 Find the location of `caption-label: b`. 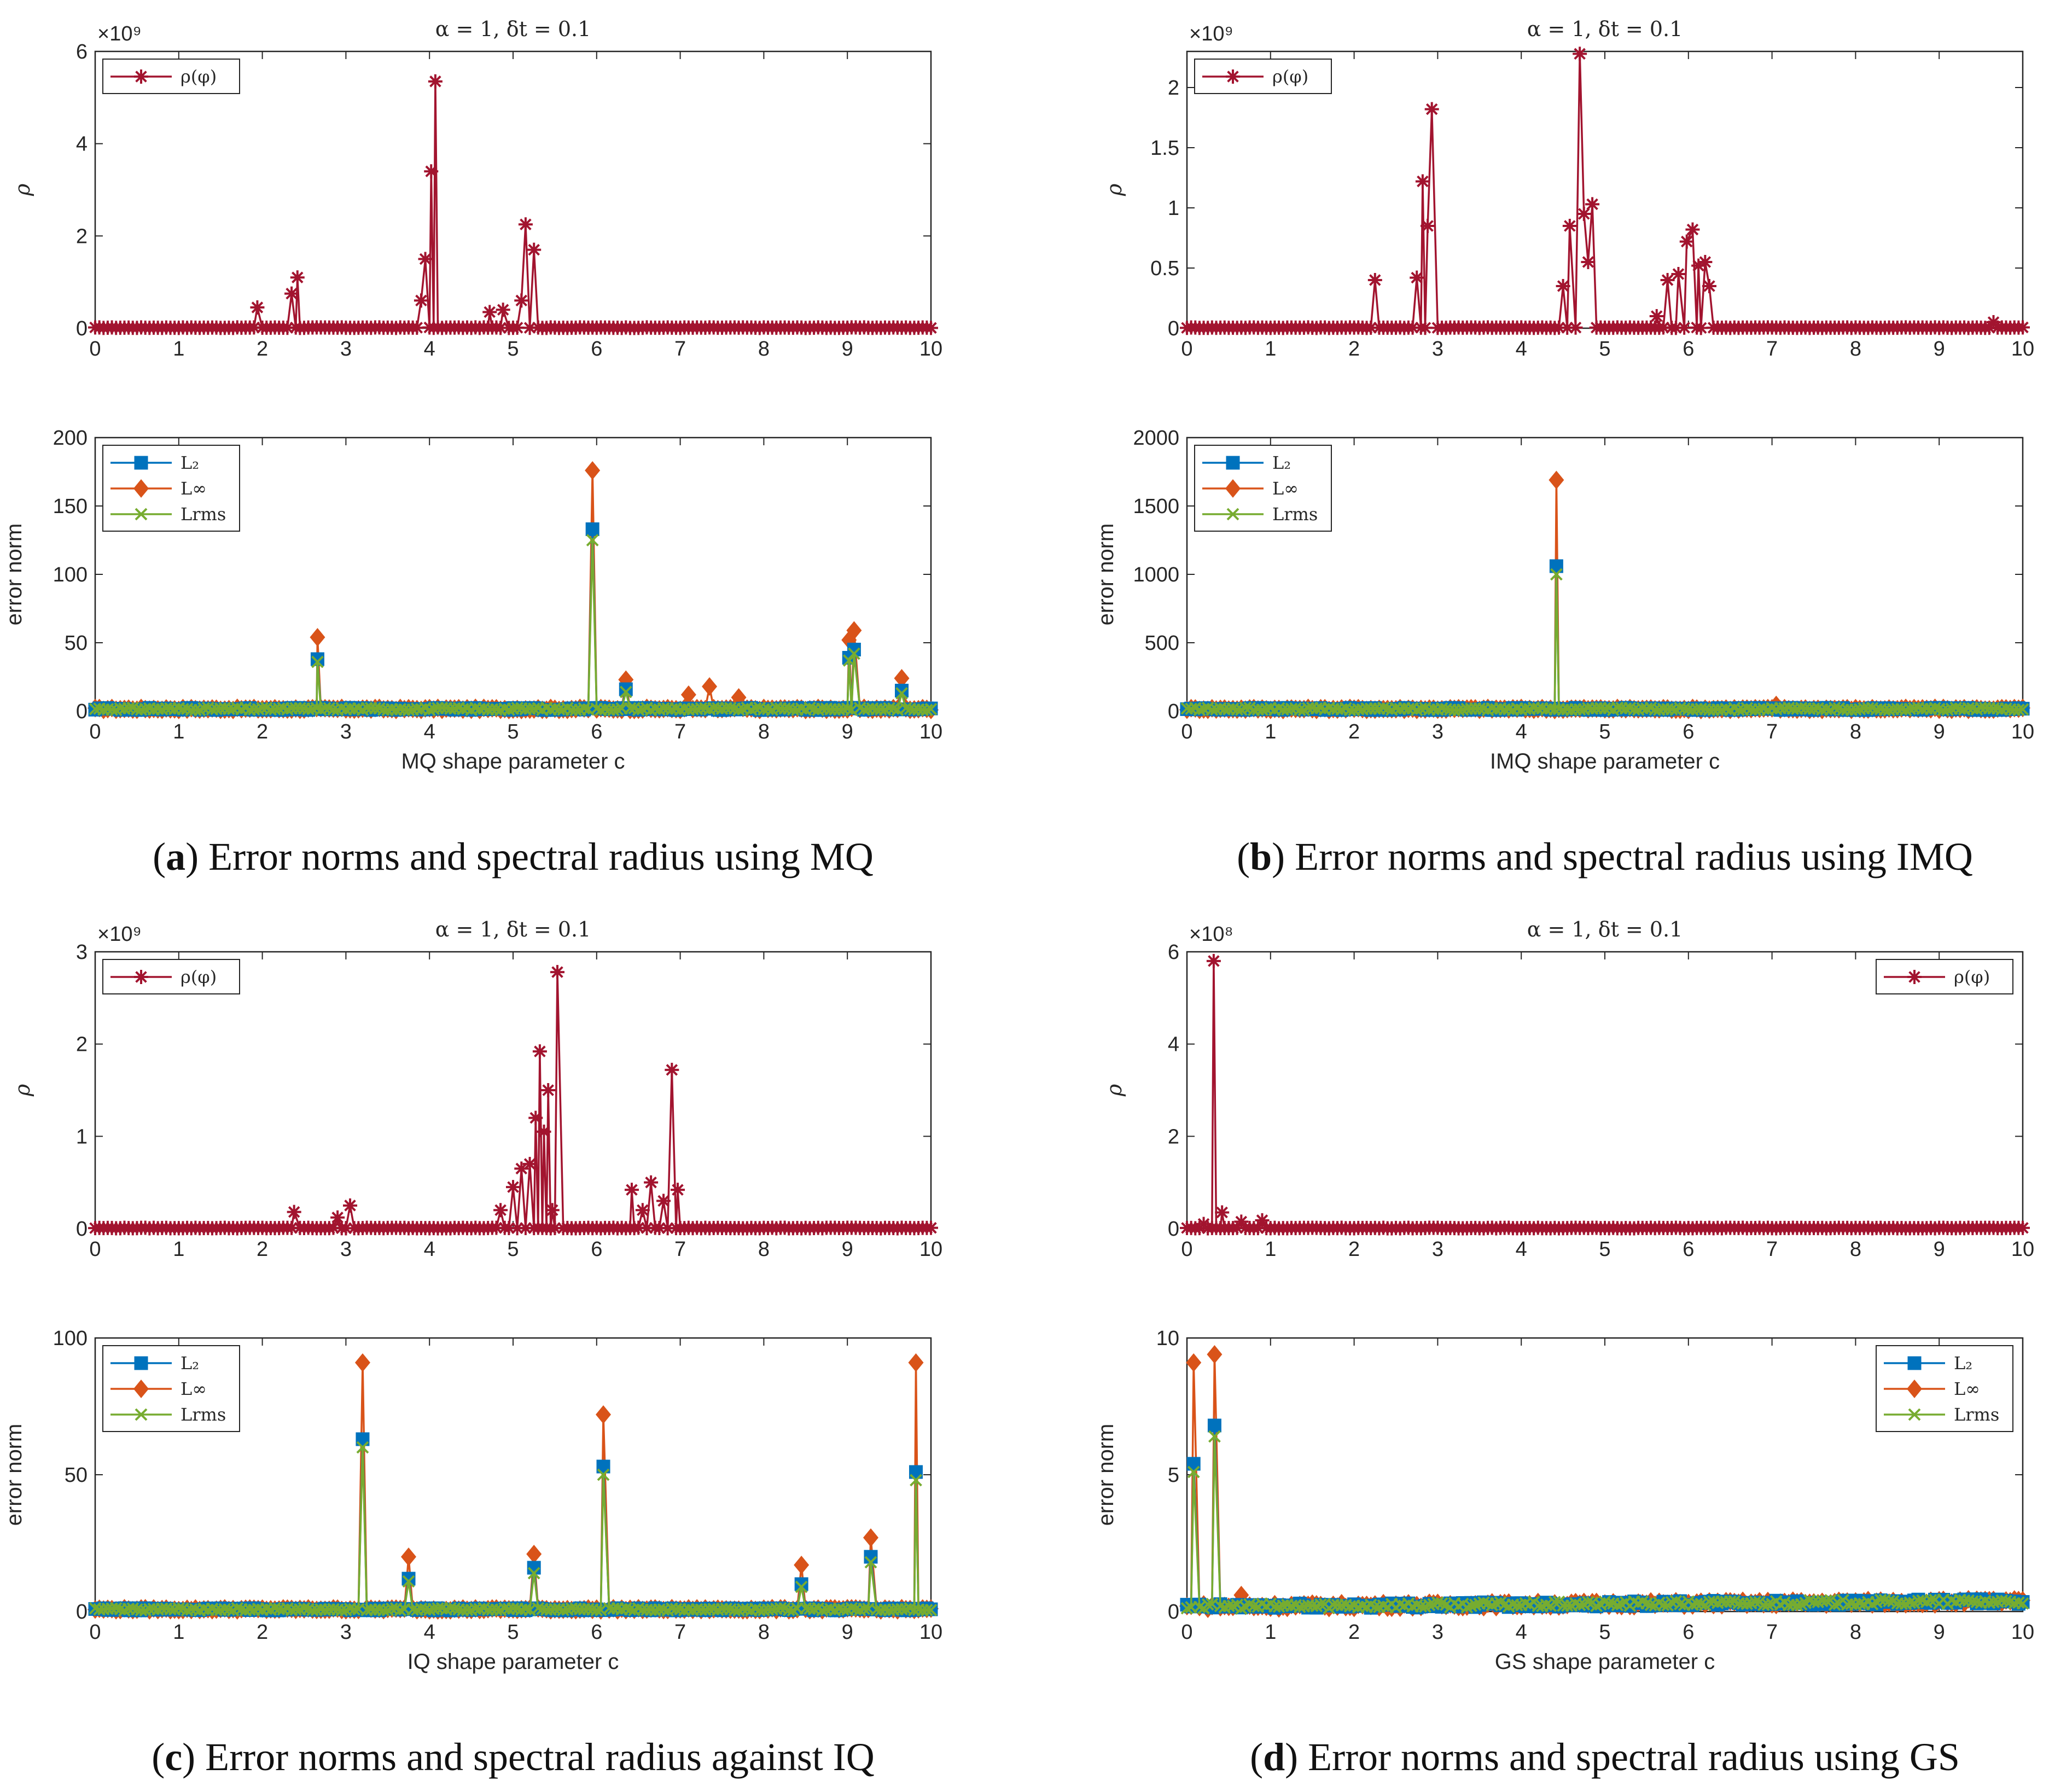

caption-label: b is located at coordinates (1261, 857).